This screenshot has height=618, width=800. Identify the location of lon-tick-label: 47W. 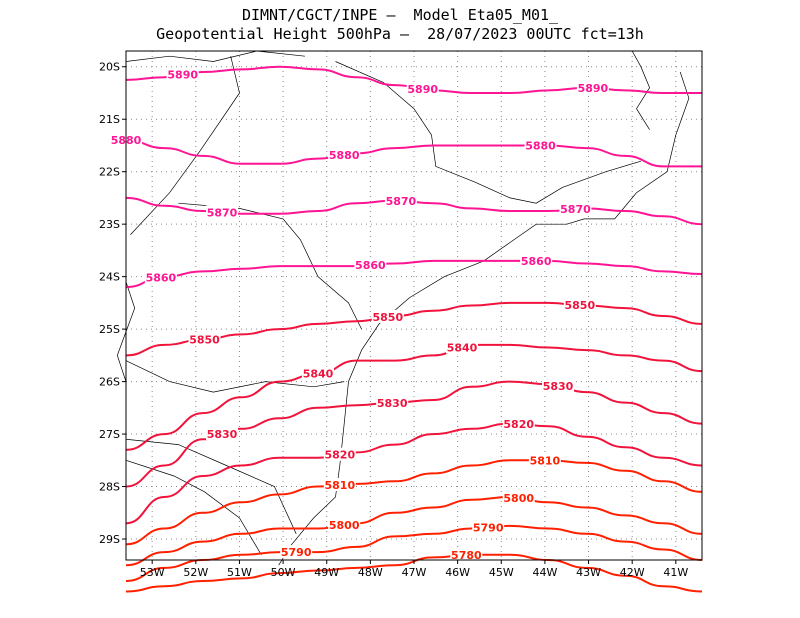
(414, 572).